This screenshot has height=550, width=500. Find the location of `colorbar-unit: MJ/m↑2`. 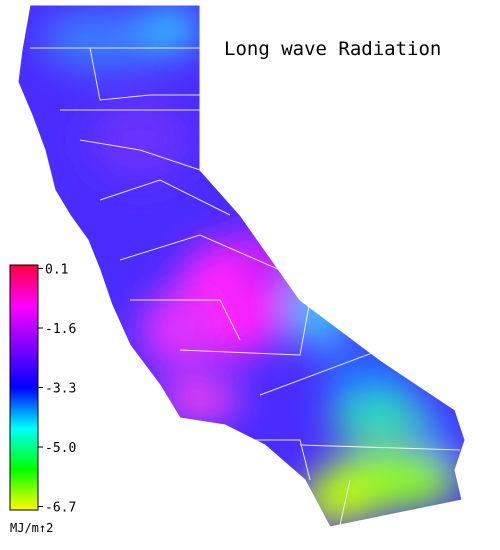

colorbar-unit: MJ/m↑2 is located at coordinates (31, 528).